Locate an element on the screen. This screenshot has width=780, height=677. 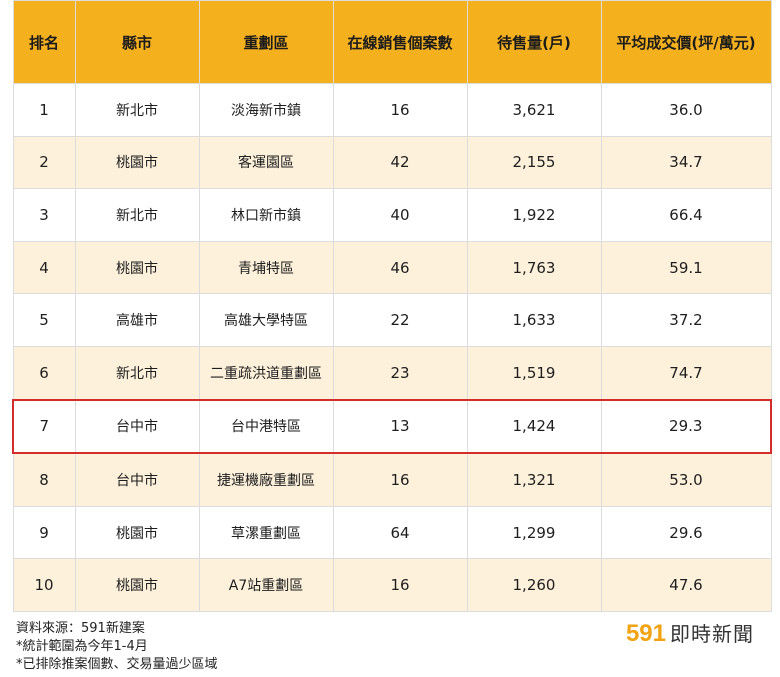
cell-district: 台中港特區 is located at coordinates (266, 426).